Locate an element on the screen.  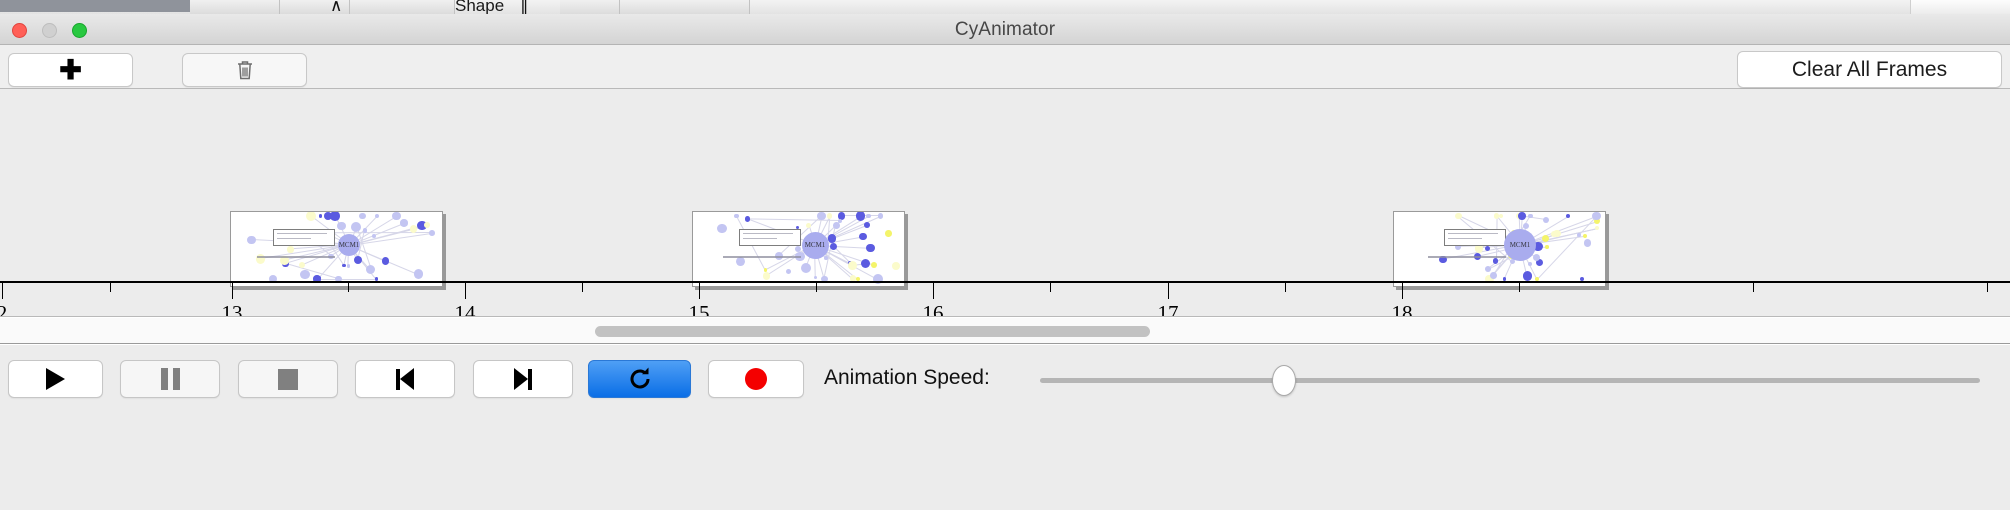
axis-line is located at coordinates (1005, 282).